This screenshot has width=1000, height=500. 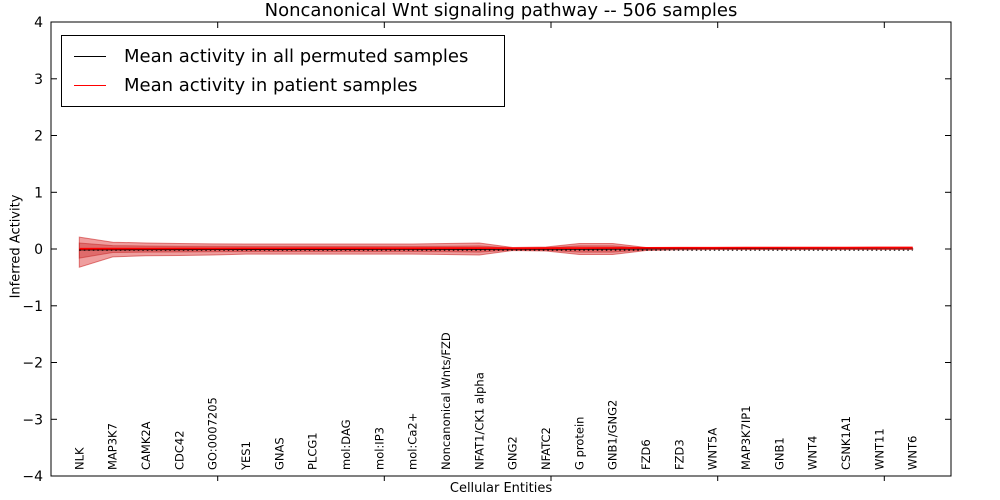 I want to click on y-tick-label: 0, so click(x=38, y=250).